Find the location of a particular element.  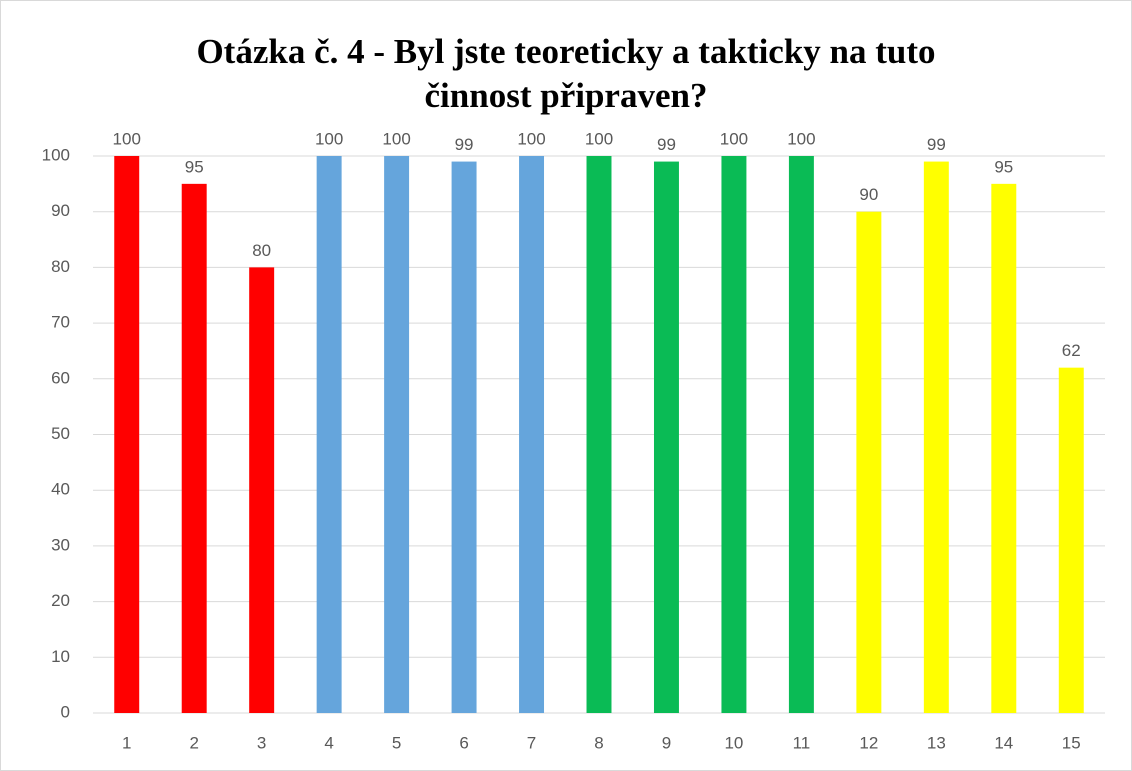

x-tick-label: 3 is located at coordinates (261, 742).